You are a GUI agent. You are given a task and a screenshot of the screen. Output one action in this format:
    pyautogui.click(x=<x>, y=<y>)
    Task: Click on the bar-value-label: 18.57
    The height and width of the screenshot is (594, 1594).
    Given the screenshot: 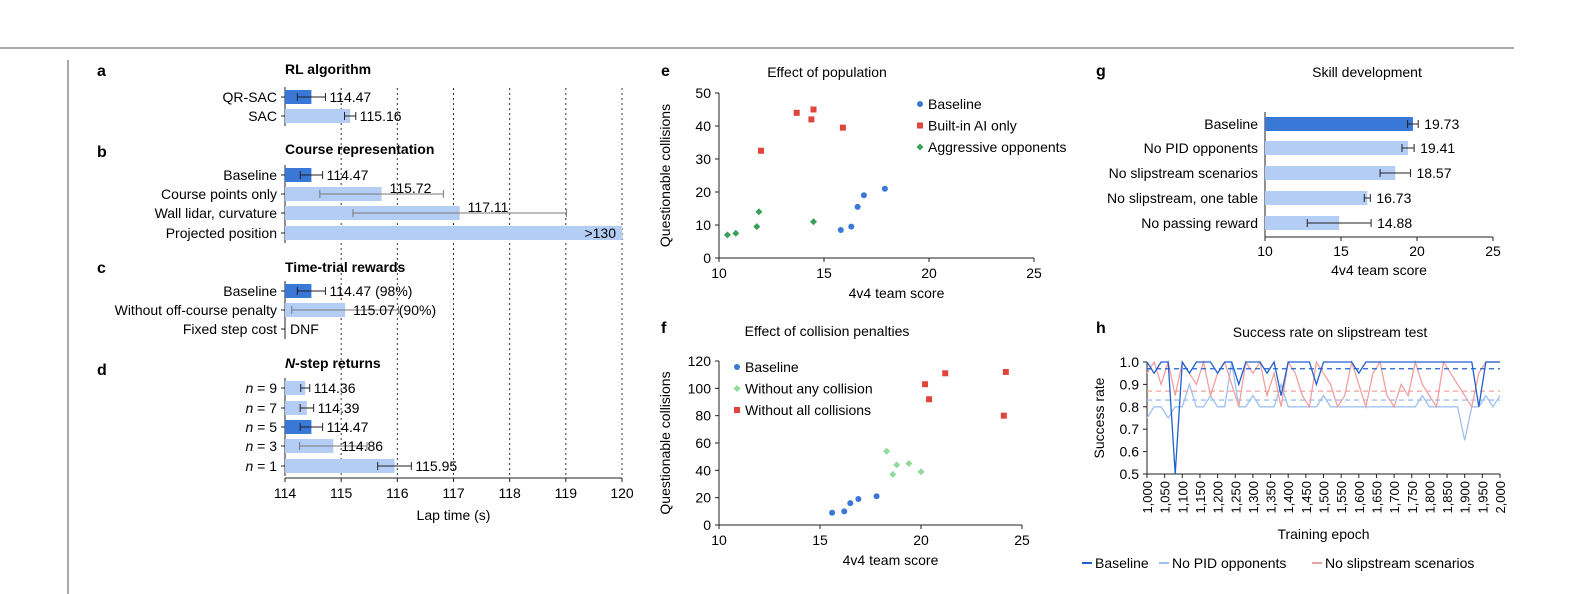 What is the action you would take?
    pyautogui.click(x=1433, y=173)
    